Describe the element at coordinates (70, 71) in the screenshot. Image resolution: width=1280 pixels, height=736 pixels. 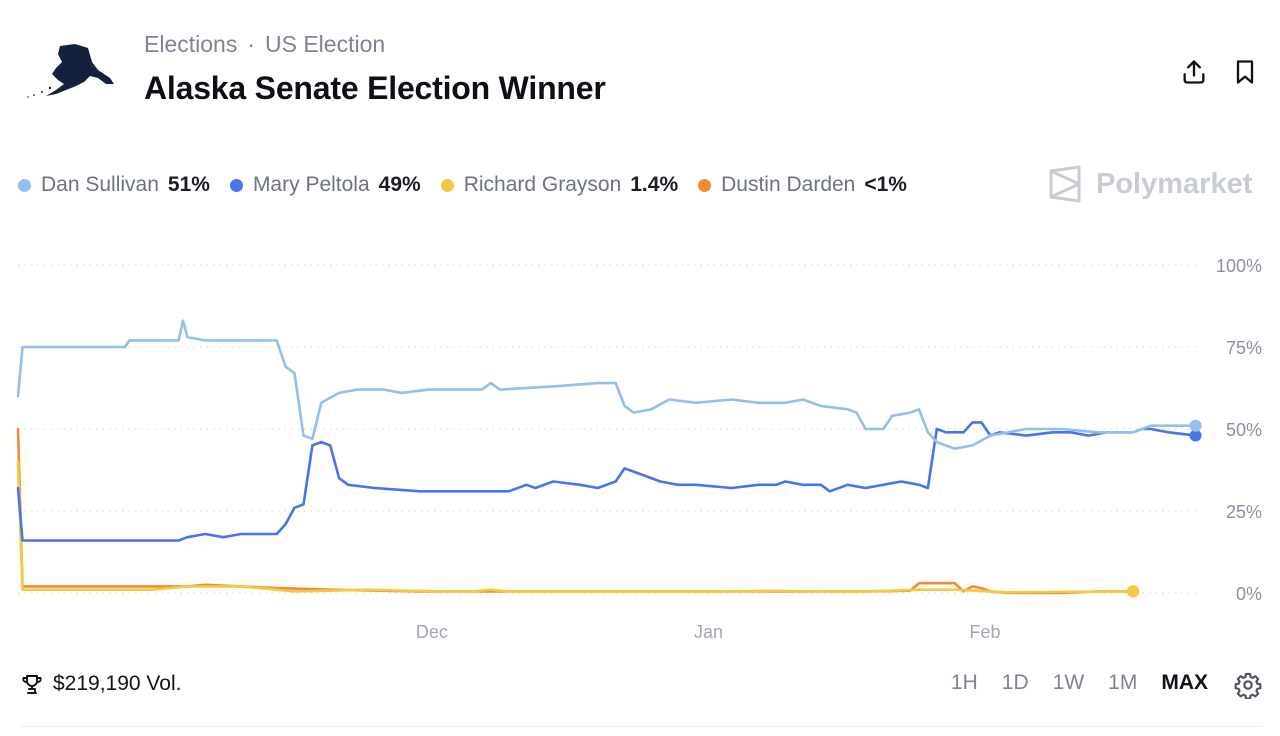
I see `alaska-map-icon` at that location.